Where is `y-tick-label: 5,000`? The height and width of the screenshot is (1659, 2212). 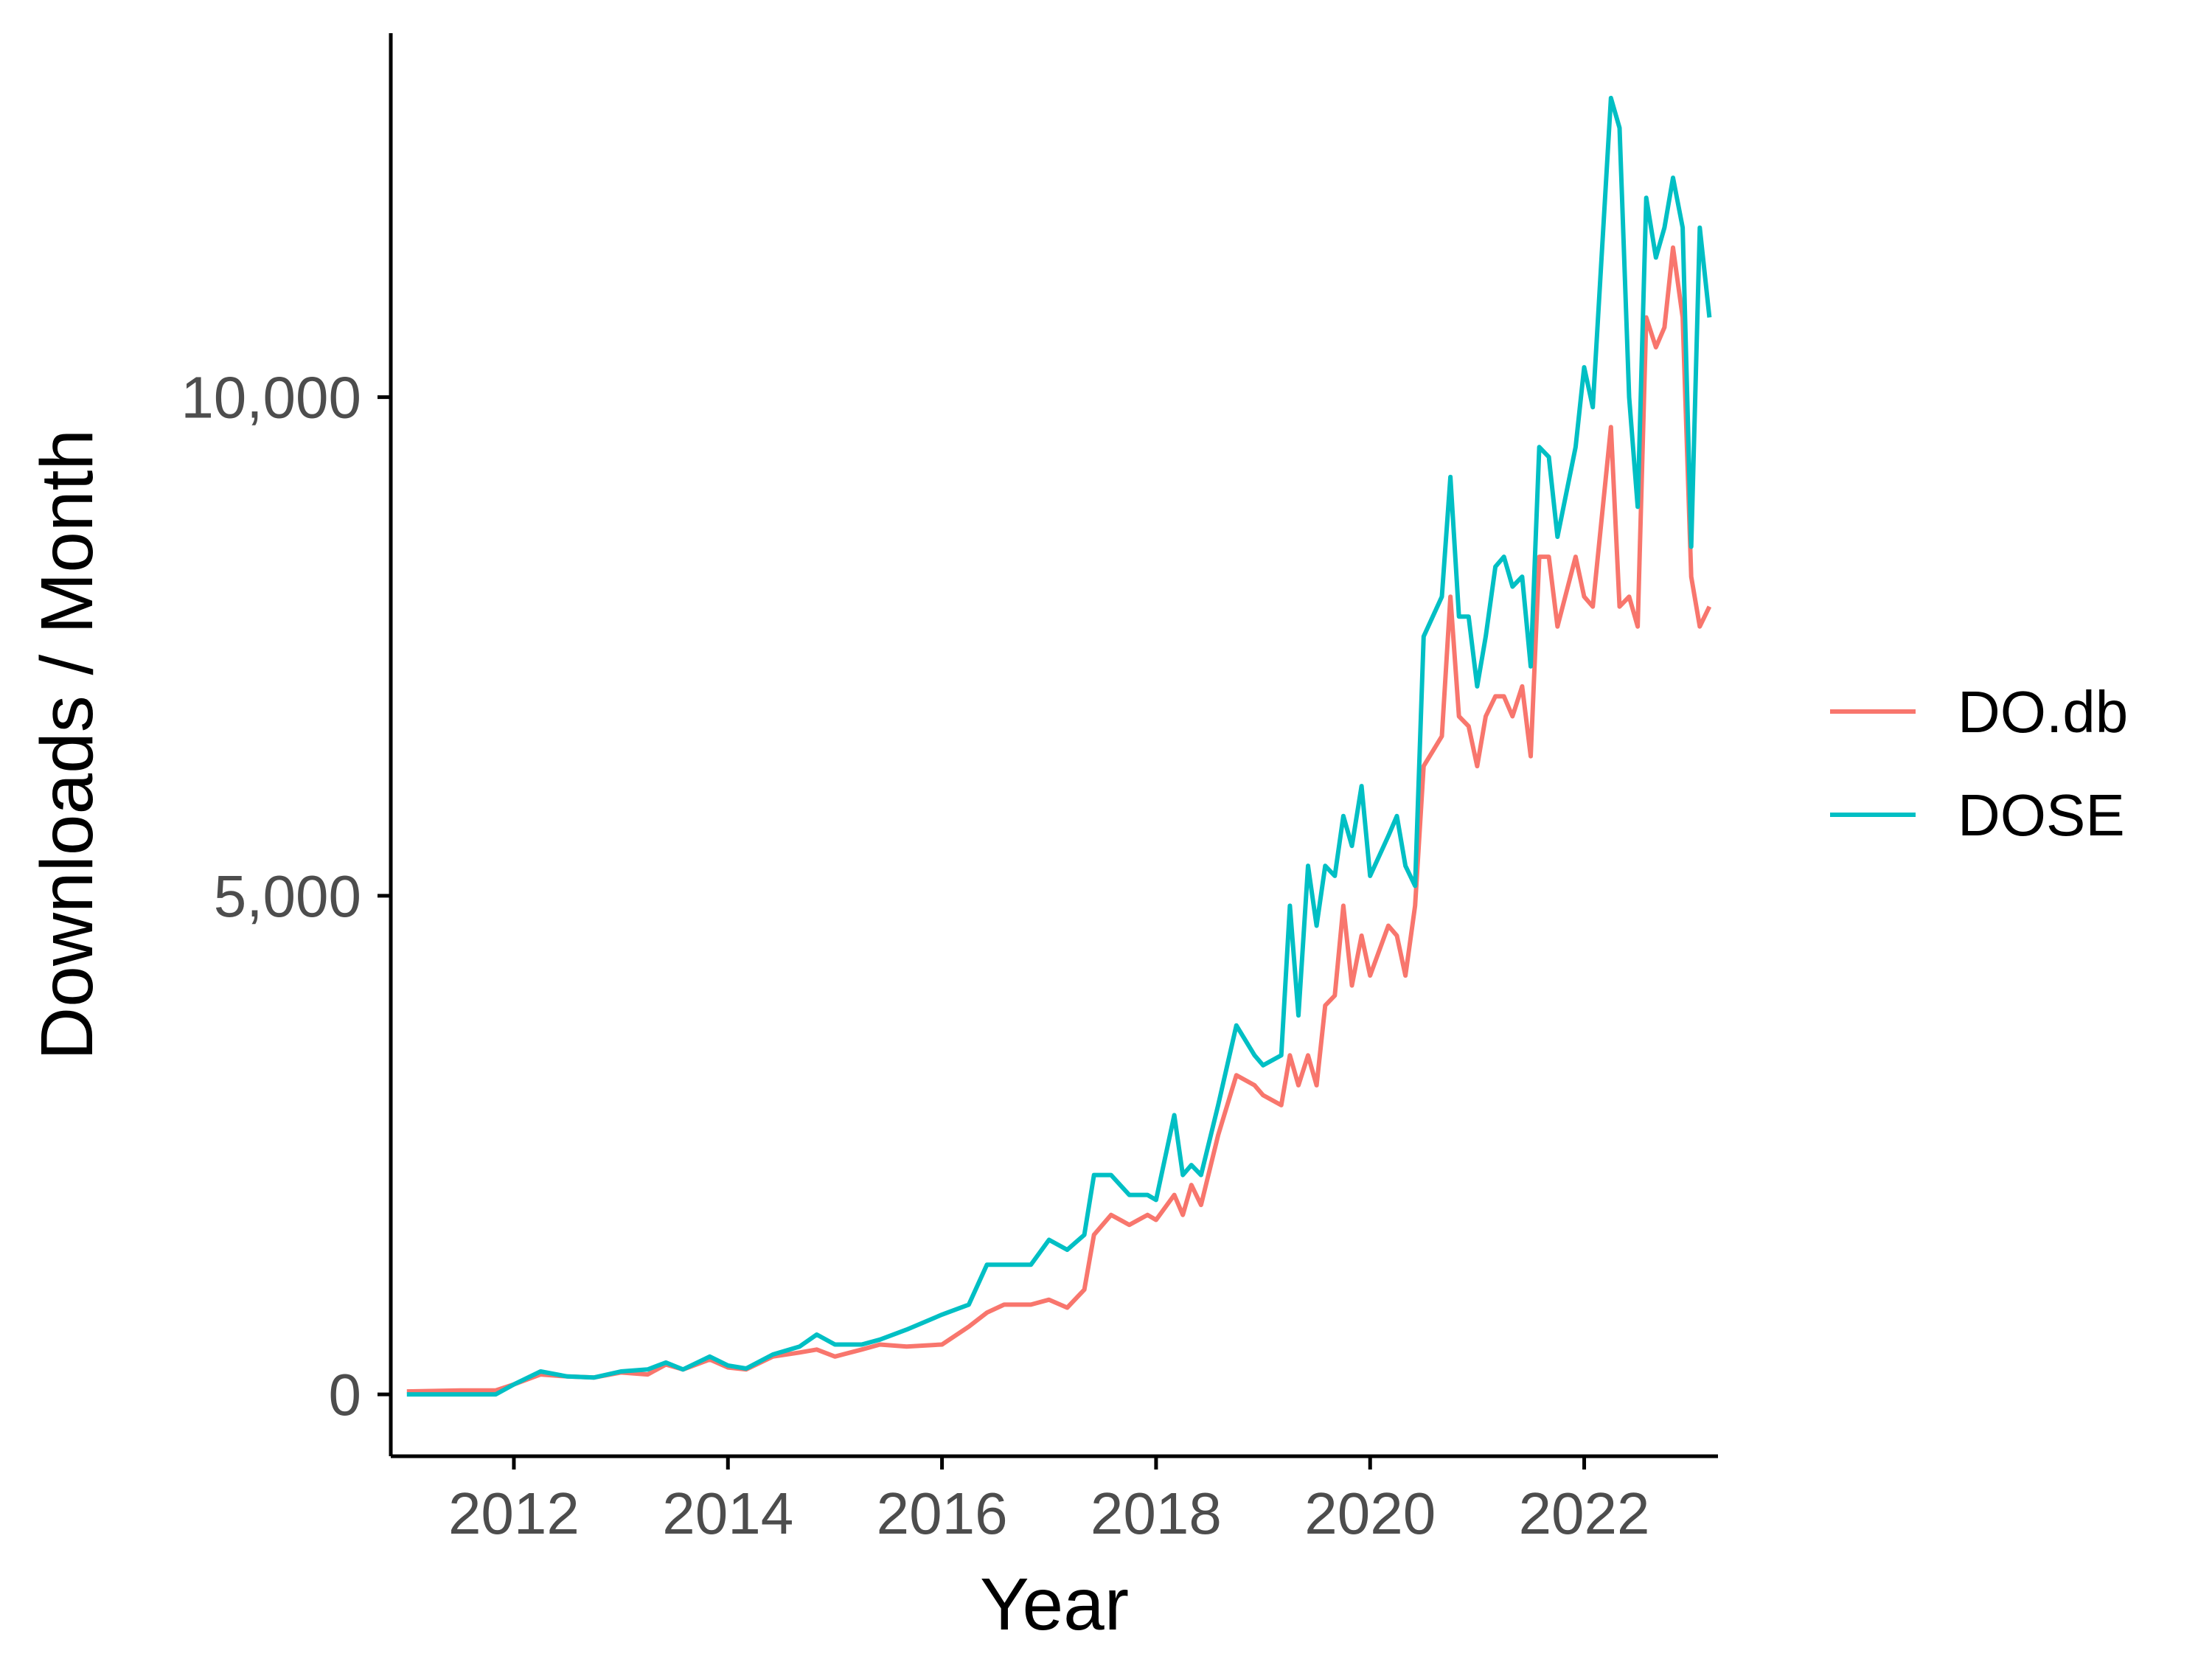
y-tick-label: 5,000 is located at coordinates (287, 896).